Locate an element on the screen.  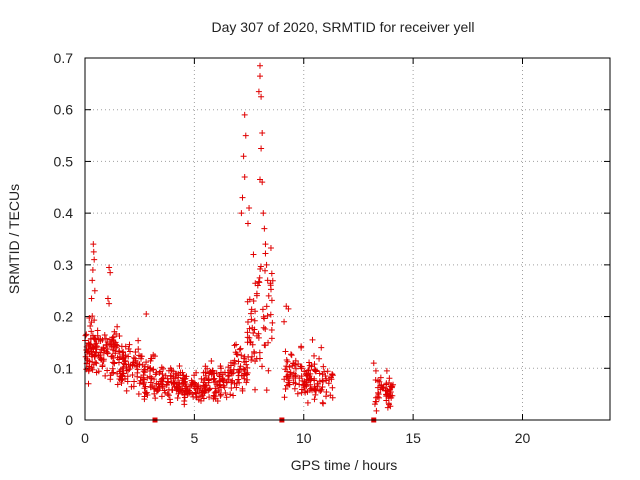
x-axis-label: GPS time / hours is located at coordinates (344, 465).